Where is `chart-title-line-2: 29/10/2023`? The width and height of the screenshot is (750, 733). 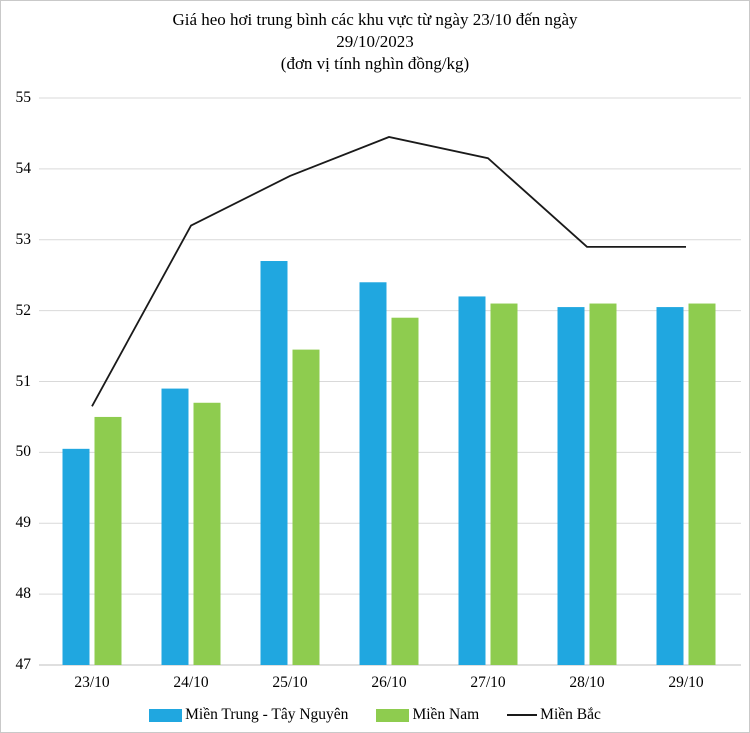 chart-title-line-2: 29/10/2023 is located at coordinates (375, 41).